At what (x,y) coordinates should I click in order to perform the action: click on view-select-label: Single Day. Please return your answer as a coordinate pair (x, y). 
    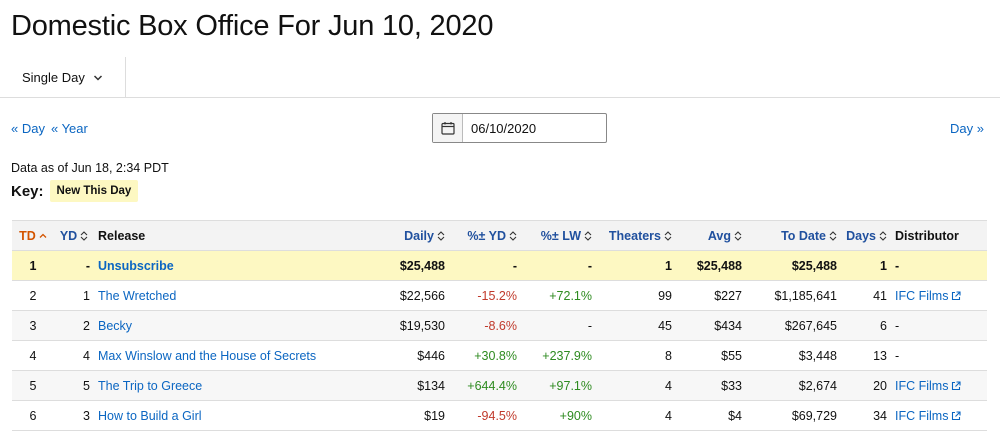
    Looking at the image, I should click on (53, 77).